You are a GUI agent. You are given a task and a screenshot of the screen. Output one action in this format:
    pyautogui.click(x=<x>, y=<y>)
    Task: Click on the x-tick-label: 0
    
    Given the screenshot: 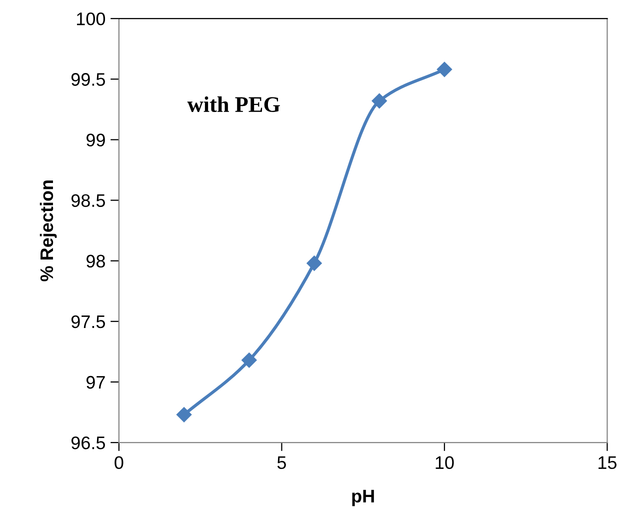 What is the action you would take?
    pyautogui.click(x=119, y=463)
    